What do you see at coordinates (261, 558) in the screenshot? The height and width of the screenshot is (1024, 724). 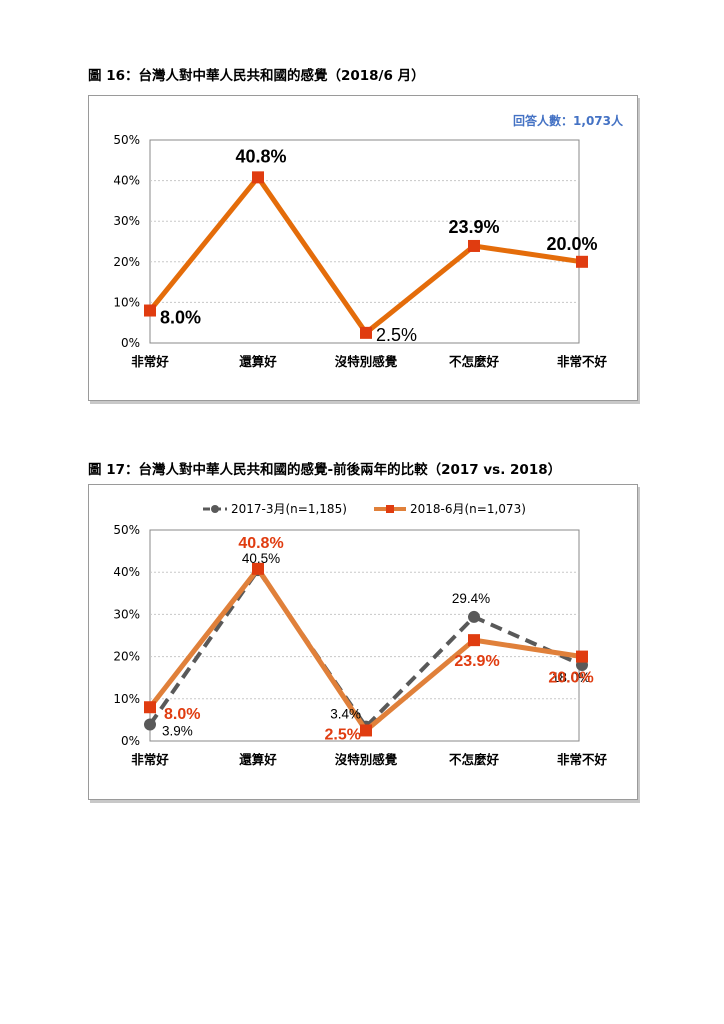 I see `data-label-2017: 40.5%` at bounding box center [261, 558].